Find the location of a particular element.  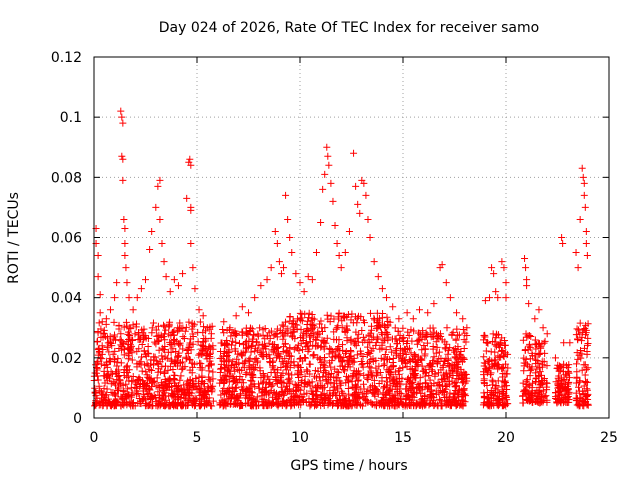

x-tick-label: 0 is located at coordinates (94, 438).